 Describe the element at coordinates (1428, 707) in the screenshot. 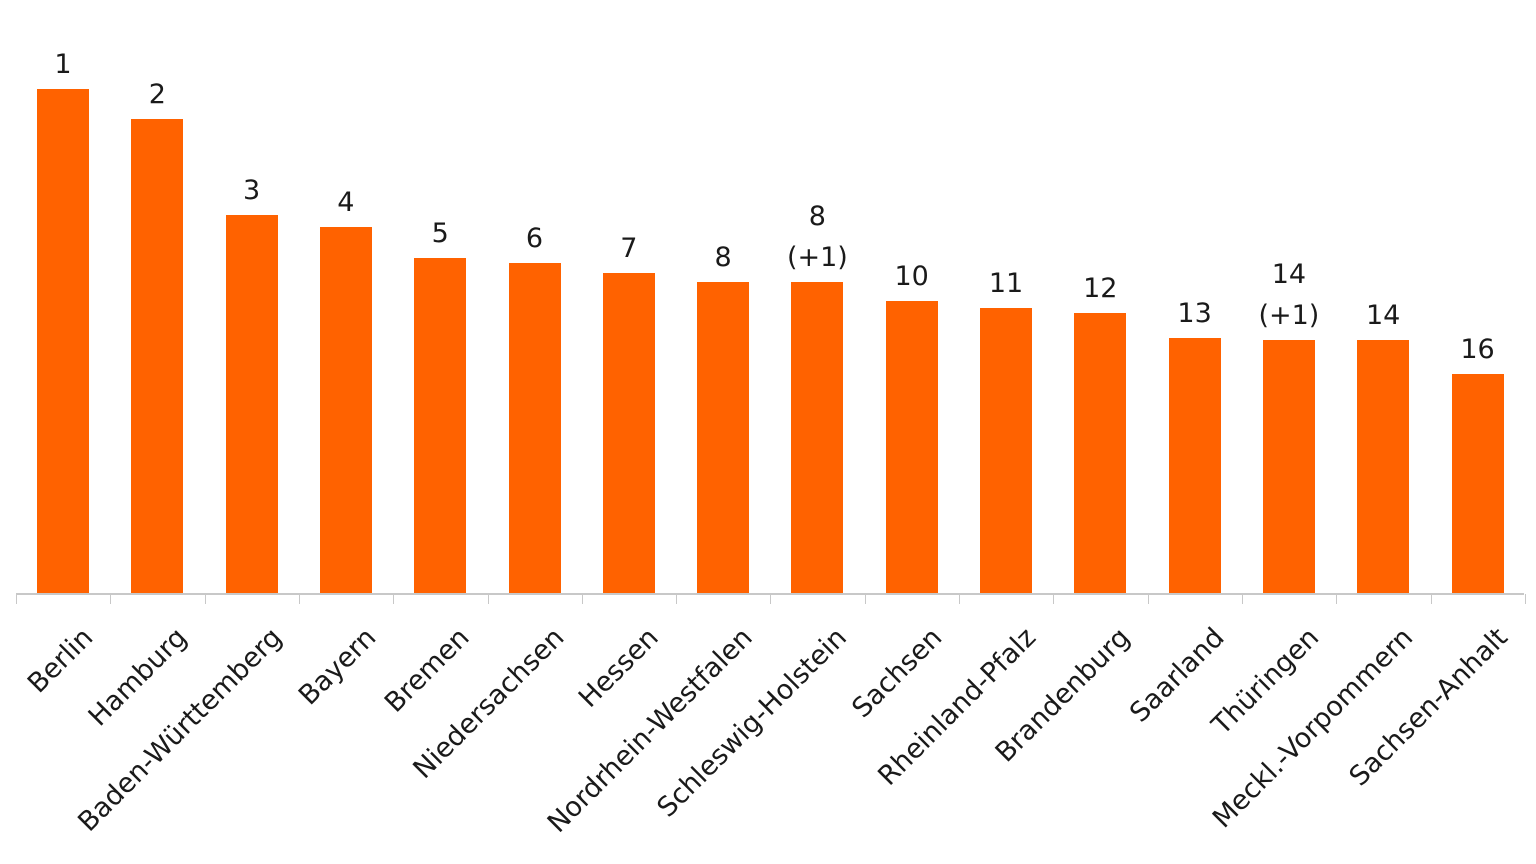

I see `x-axis-label: Sachsen-Anhalt` at that location.